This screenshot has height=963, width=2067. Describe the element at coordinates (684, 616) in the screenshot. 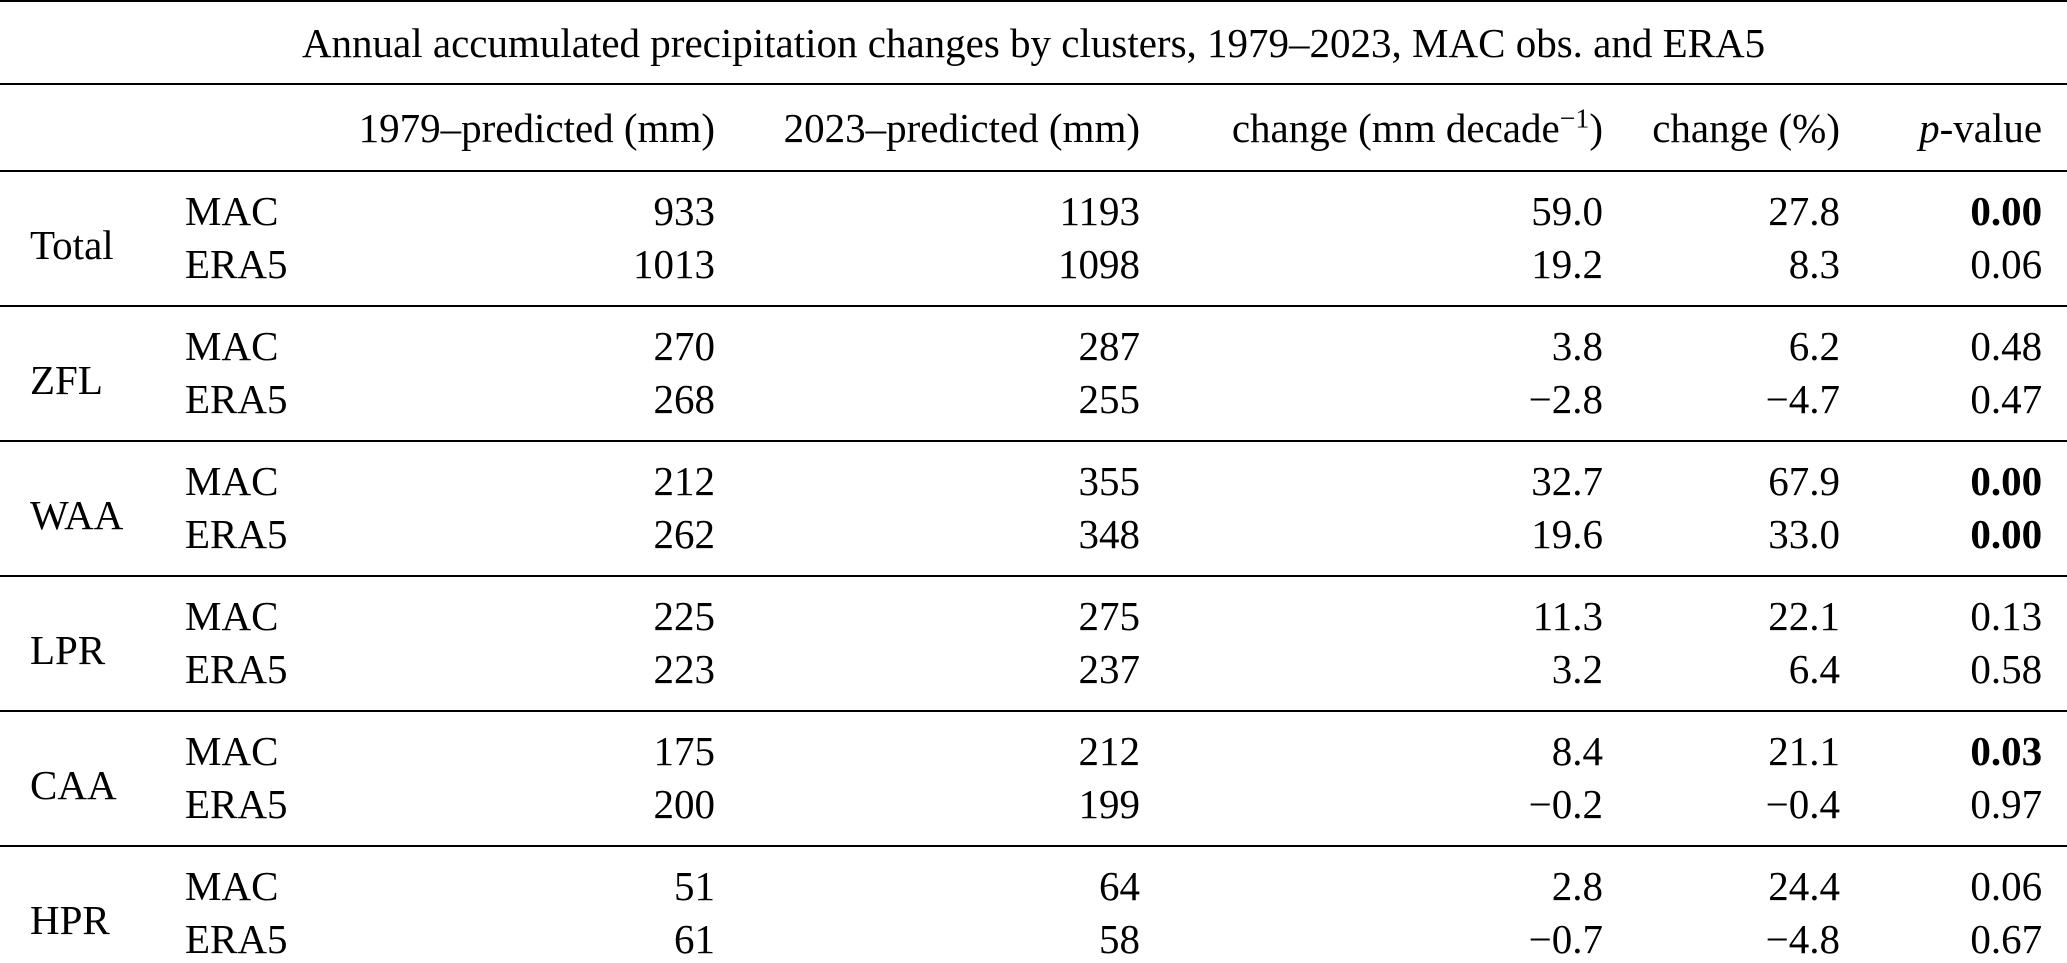

I see `value-1979-predicted: 225` at that location.